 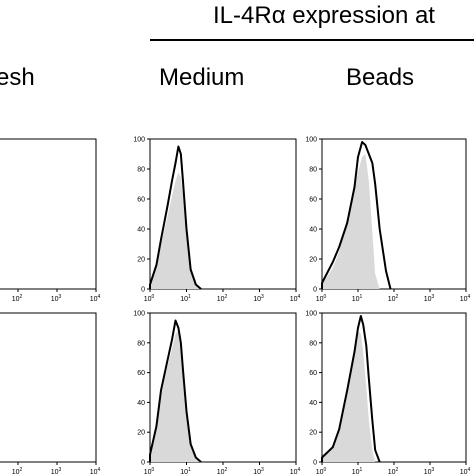 I want to click on column-label-beads: Beads, so click(x=380, y=77).